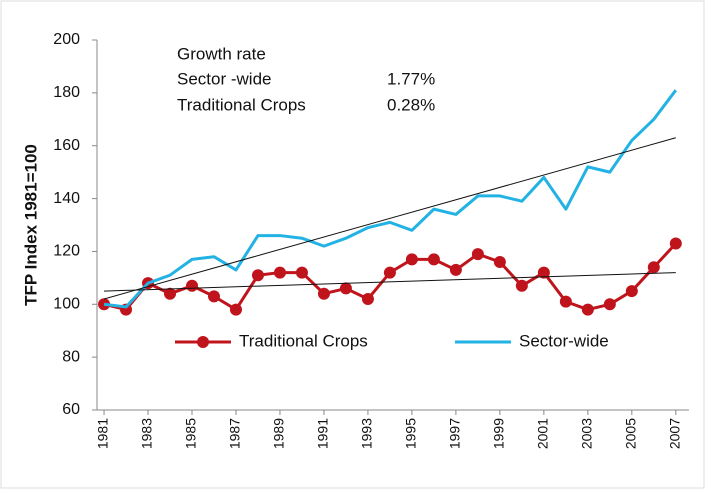 This screenshot has height=490, width=706. I want to click on annotation-value: 0.28%, so click(411, 104).